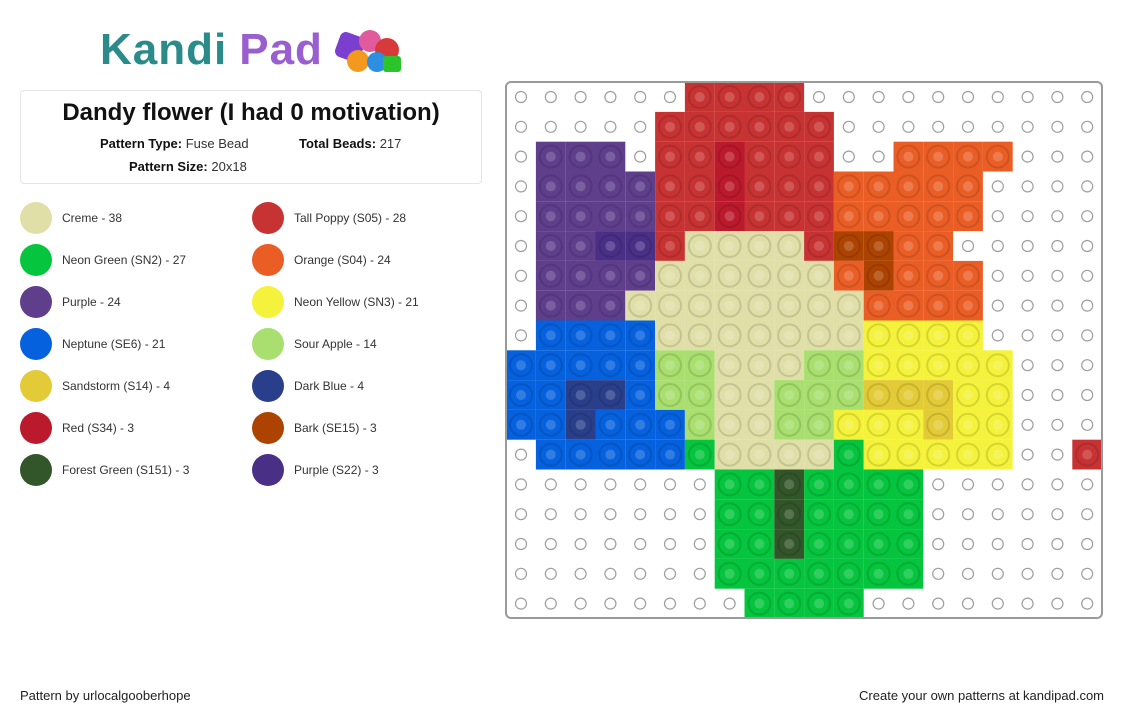 The image size is (1124, 720). I want to click on kandipad-logo: Kandi Pad, so click(254, 50).